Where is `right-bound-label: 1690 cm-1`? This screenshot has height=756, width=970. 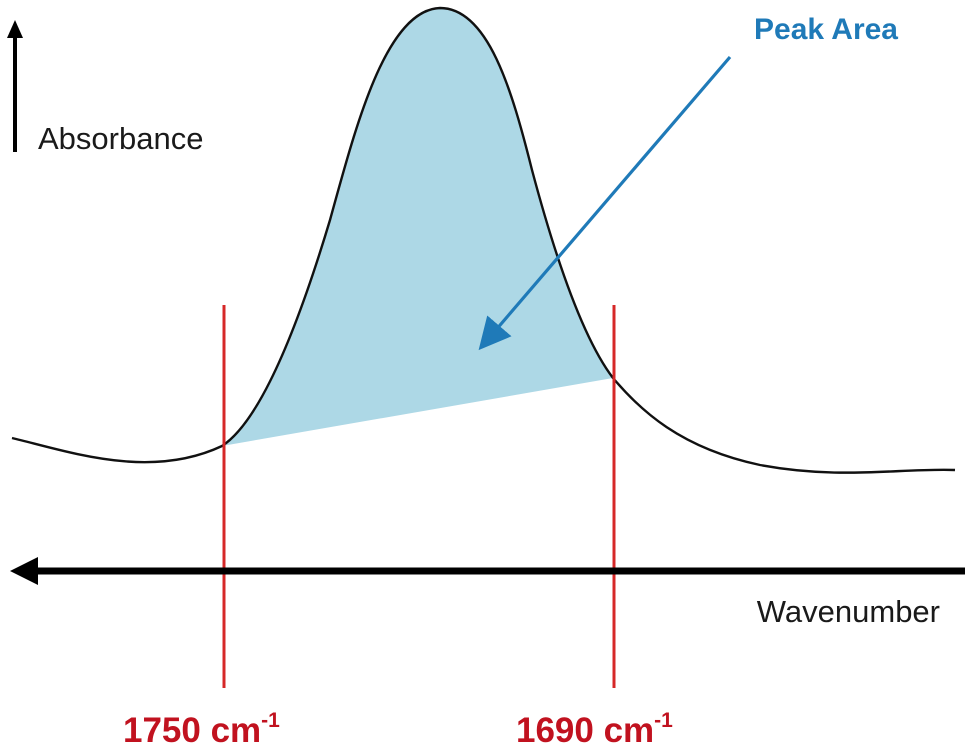
right-bound-label: 1690 cm-1 is located at coordinates (594, 729).